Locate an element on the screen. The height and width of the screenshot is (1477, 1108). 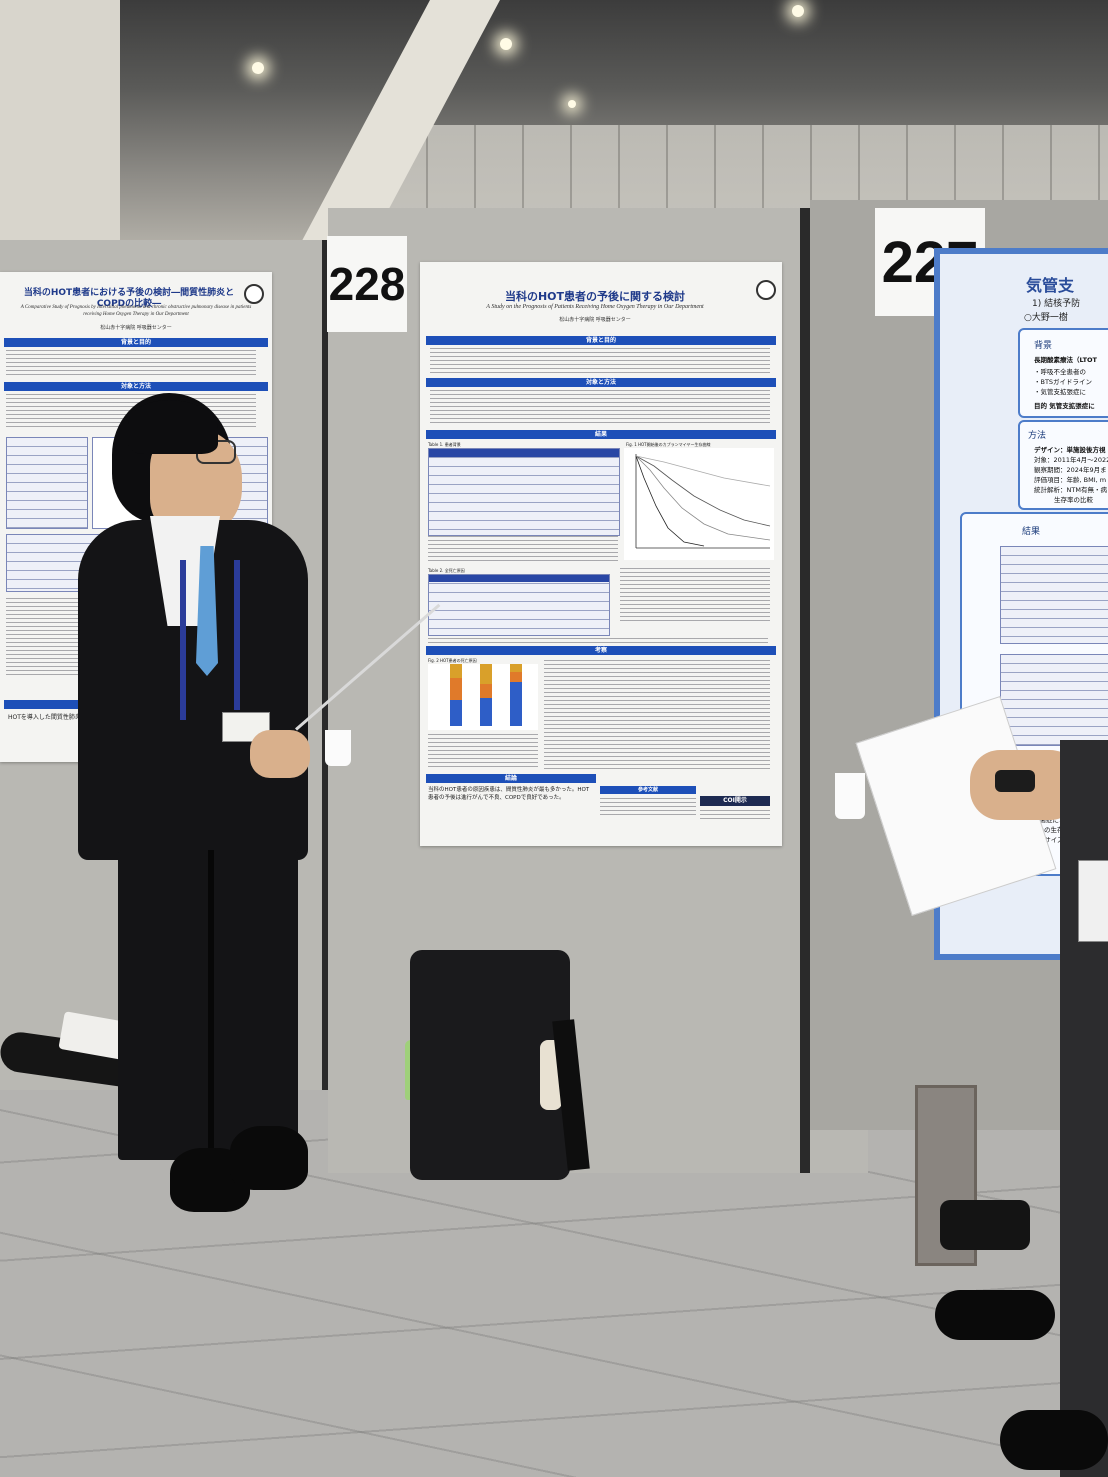
poster-right-bg4: ・気管支拡張症に is located at coordinates (1060, 392).